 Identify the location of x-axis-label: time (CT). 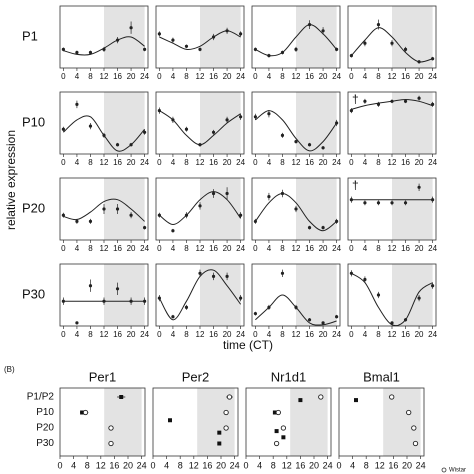
(248, 345).